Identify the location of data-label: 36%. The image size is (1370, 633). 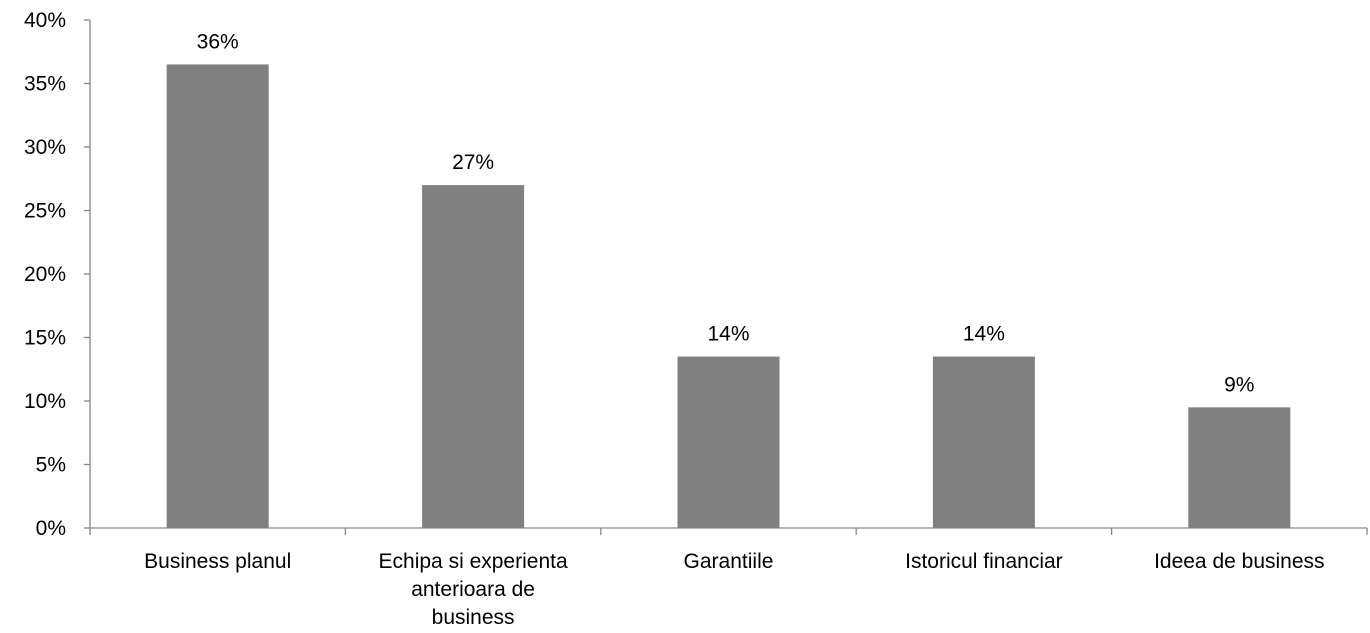
(218, 41).